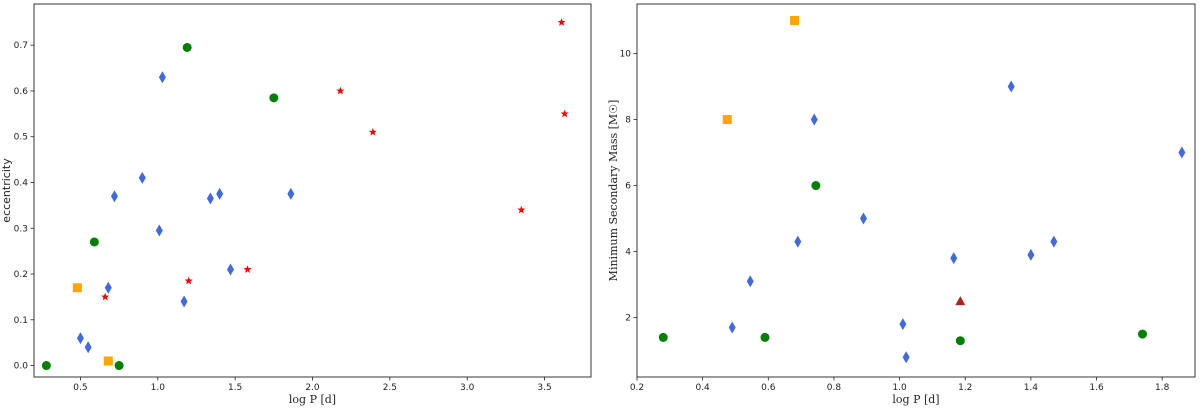 The image size is (1200, 410). What do you see at coordinates (768, 388) in the screenshot?
I see `x-tick-label: 0.6` at bounding box center [768, 388].